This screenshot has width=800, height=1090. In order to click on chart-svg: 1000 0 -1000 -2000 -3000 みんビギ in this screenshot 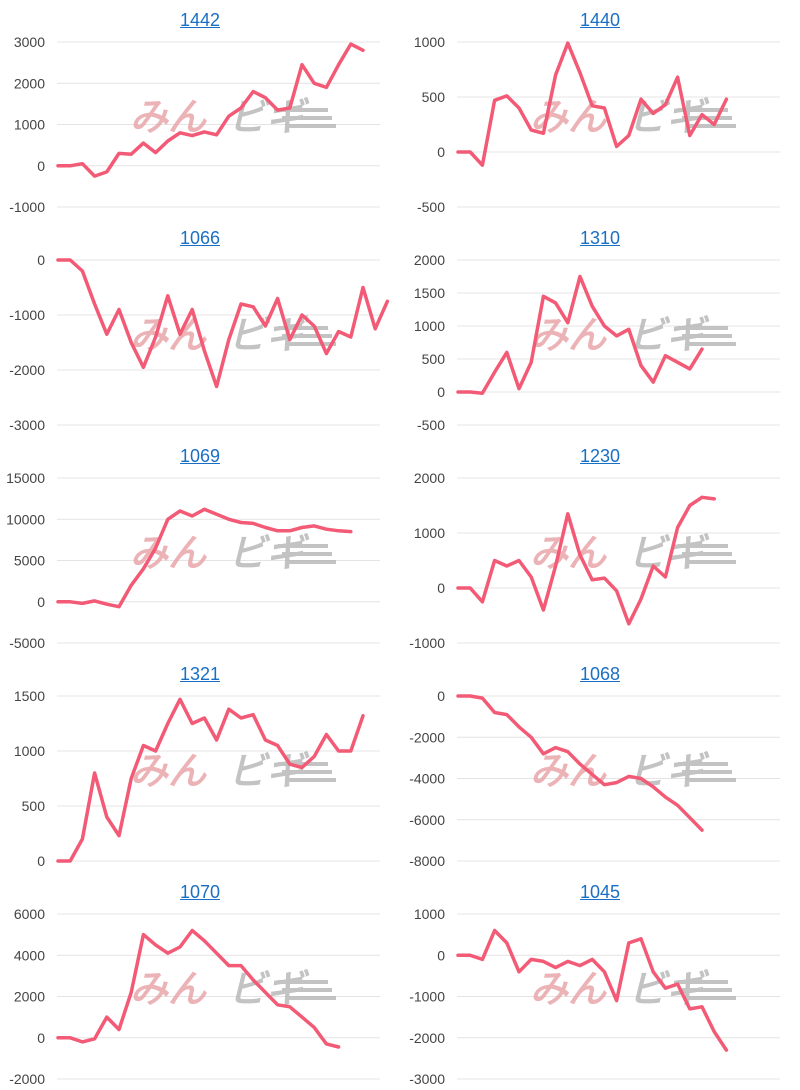, I will do `click(600, 981)`.